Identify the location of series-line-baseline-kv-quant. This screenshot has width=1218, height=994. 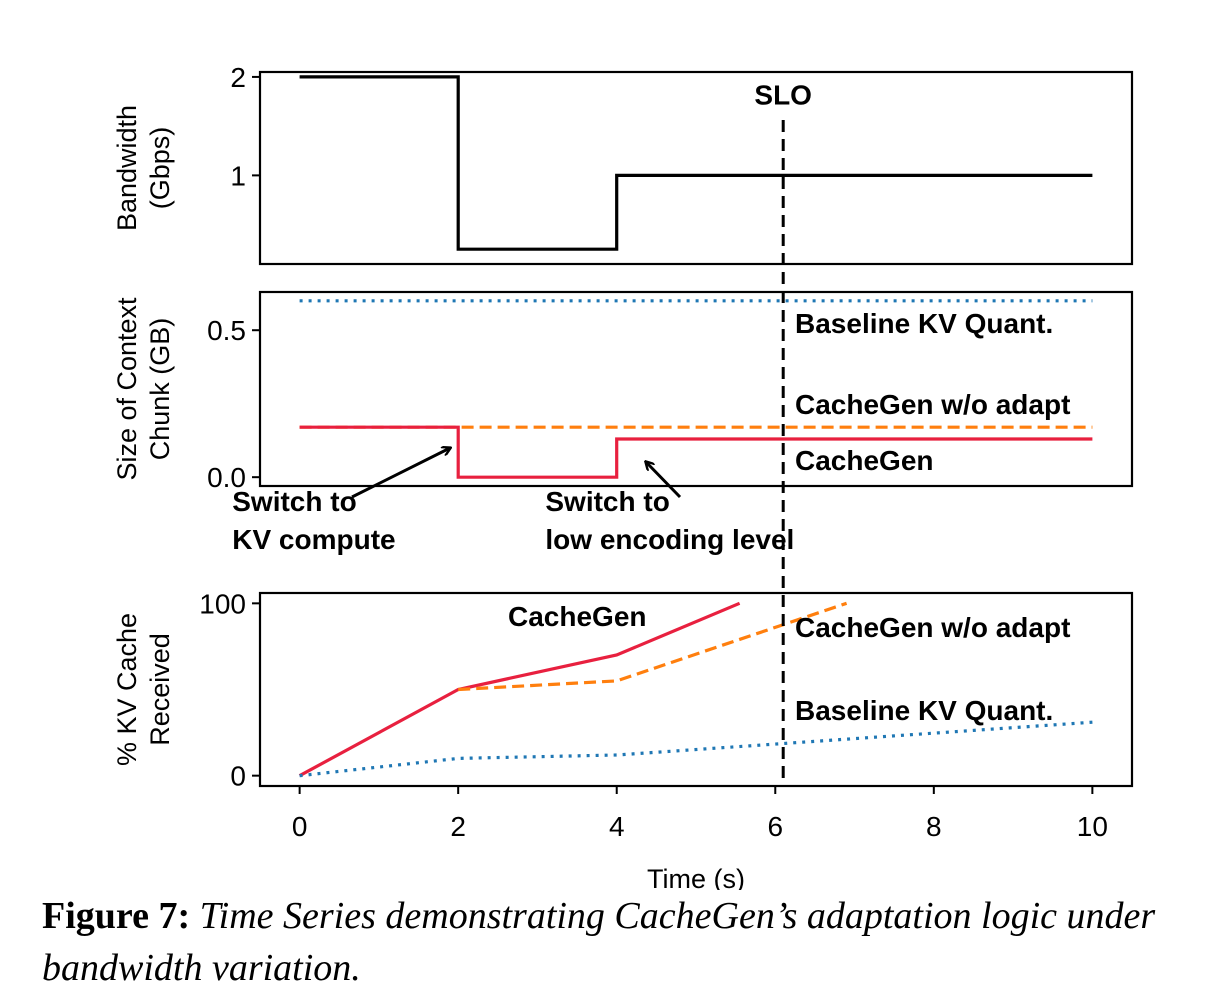
(696, 749).